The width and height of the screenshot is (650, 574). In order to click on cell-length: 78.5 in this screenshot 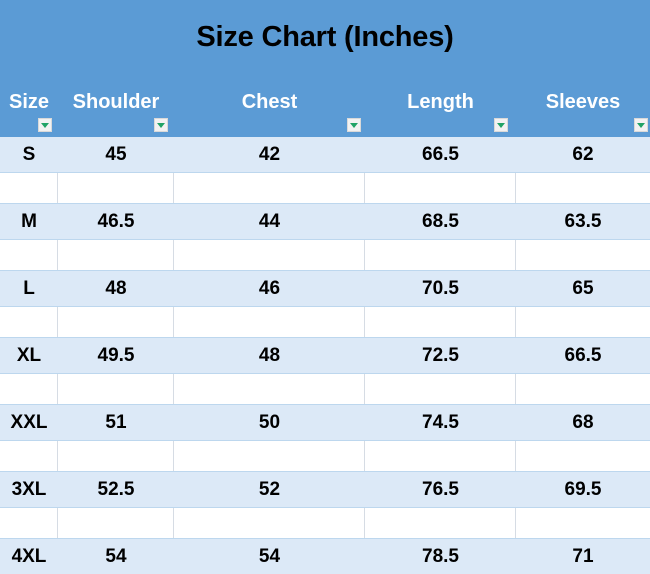, I will do `click(440, 556)`.